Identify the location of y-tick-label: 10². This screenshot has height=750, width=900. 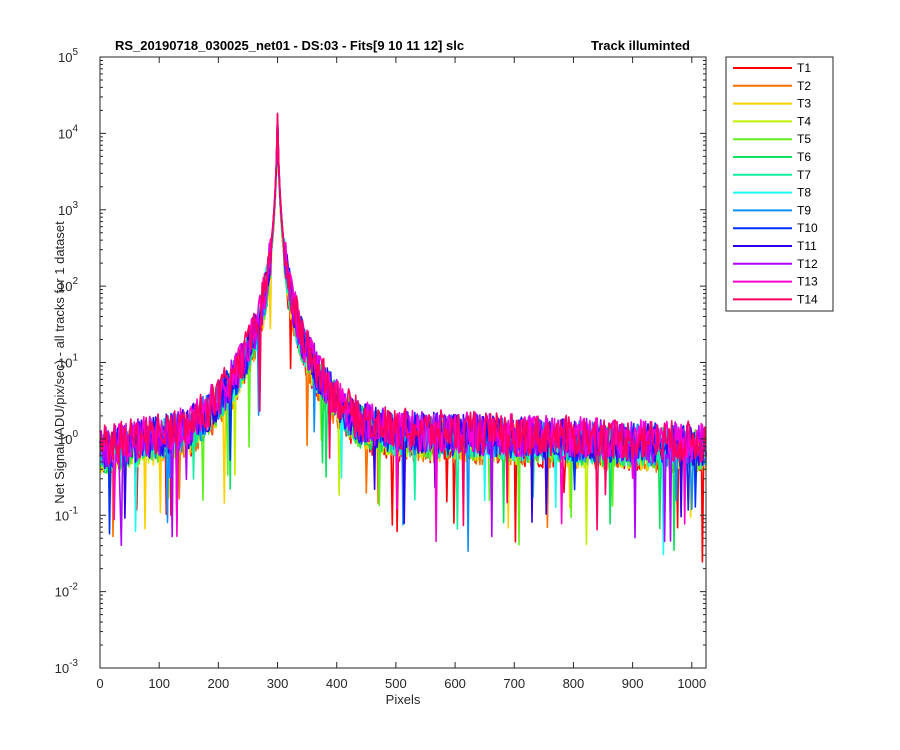
(68, 285).